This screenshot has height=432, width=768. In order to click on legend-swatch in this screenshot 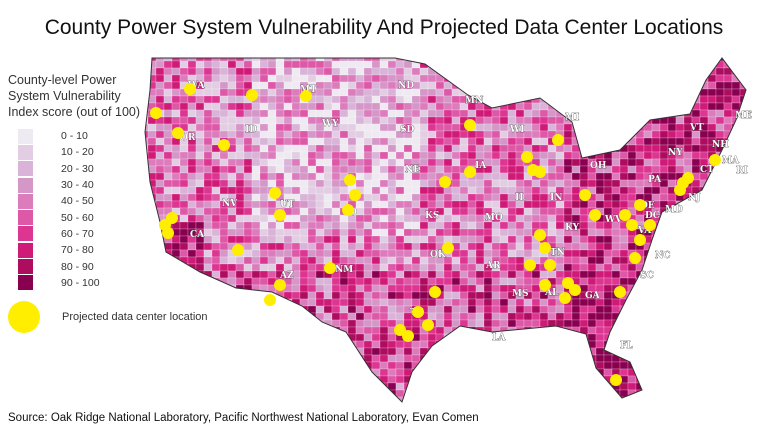, I will do `click(25, 201)`.